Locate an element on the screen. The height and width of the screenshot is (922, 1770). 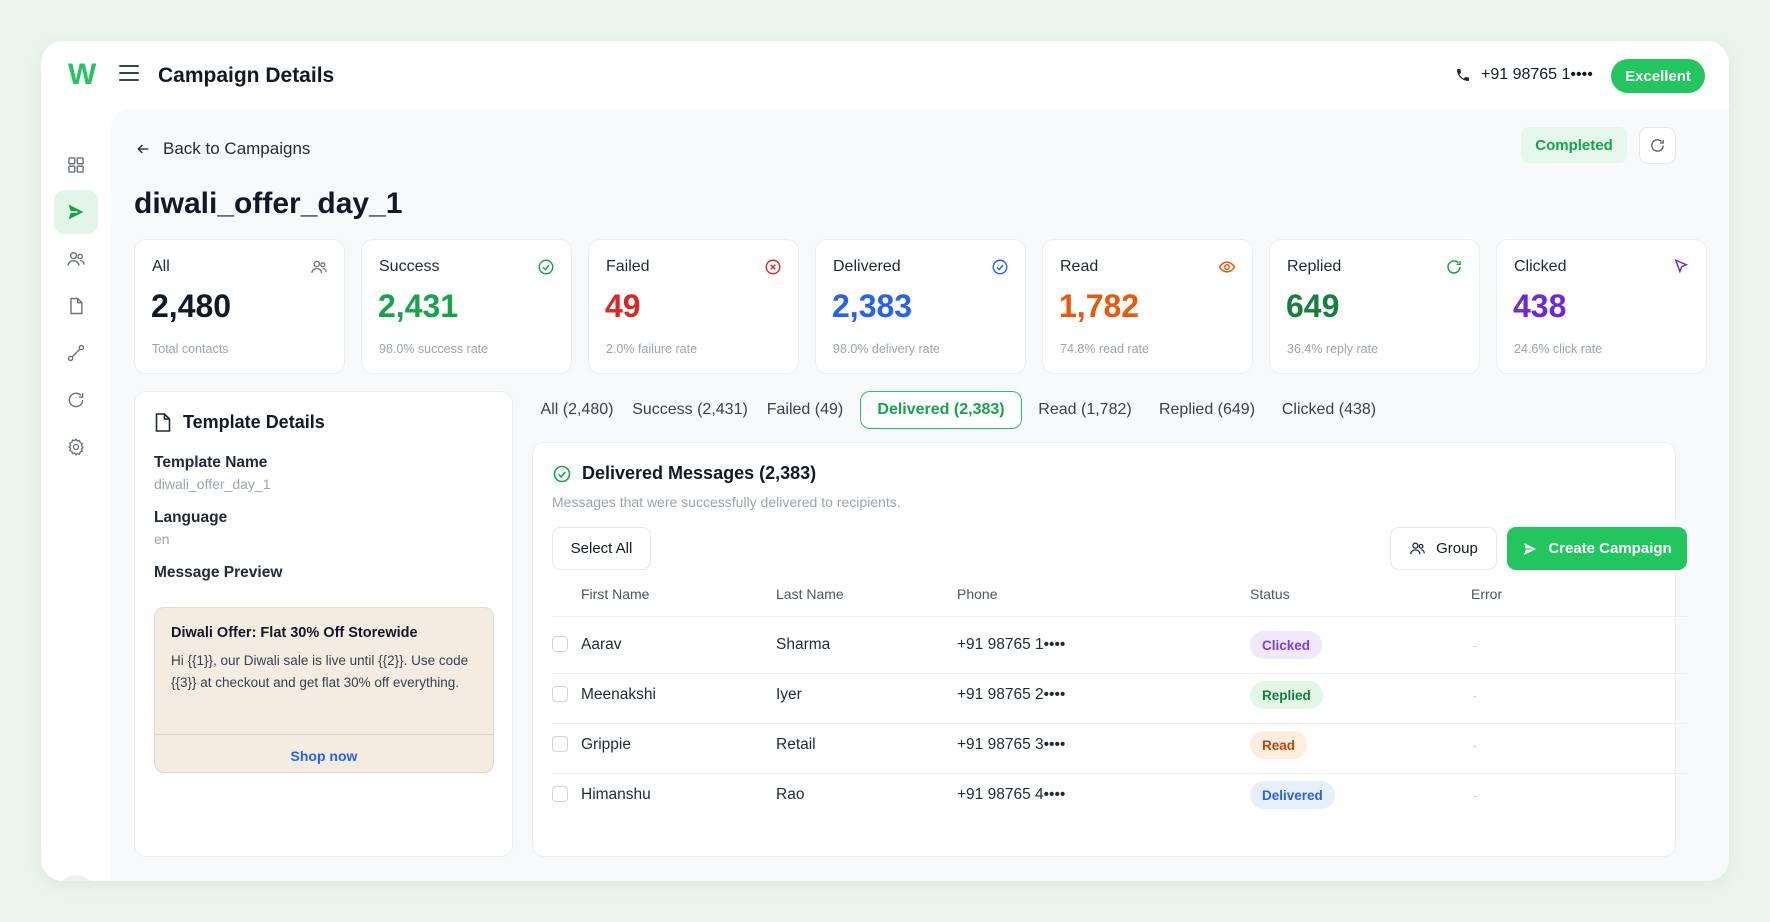
group-button: Group is located at coordinates (1443, 548).